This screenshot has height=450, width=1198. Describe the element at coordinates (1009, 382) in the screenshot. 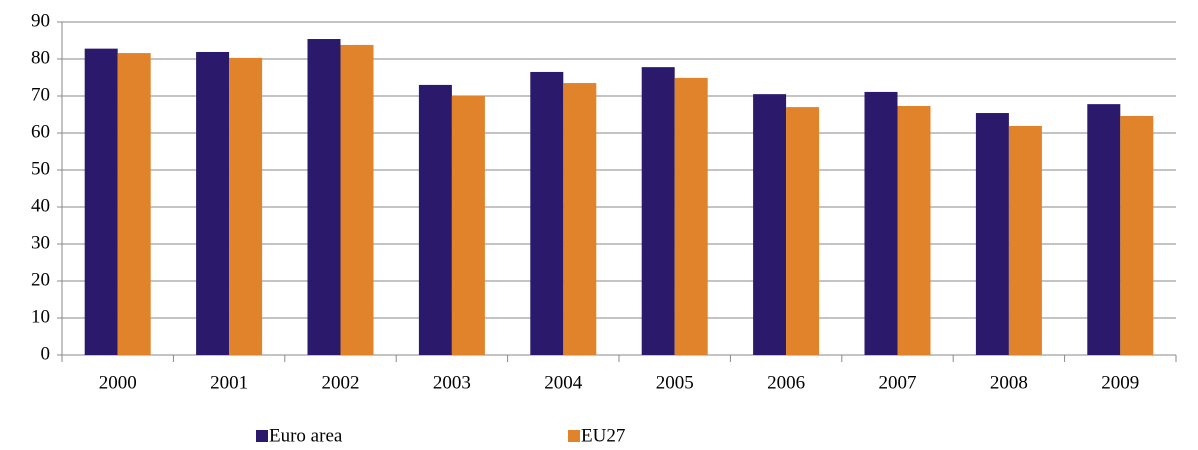

I see `x-tick-label: 2008` at that location.